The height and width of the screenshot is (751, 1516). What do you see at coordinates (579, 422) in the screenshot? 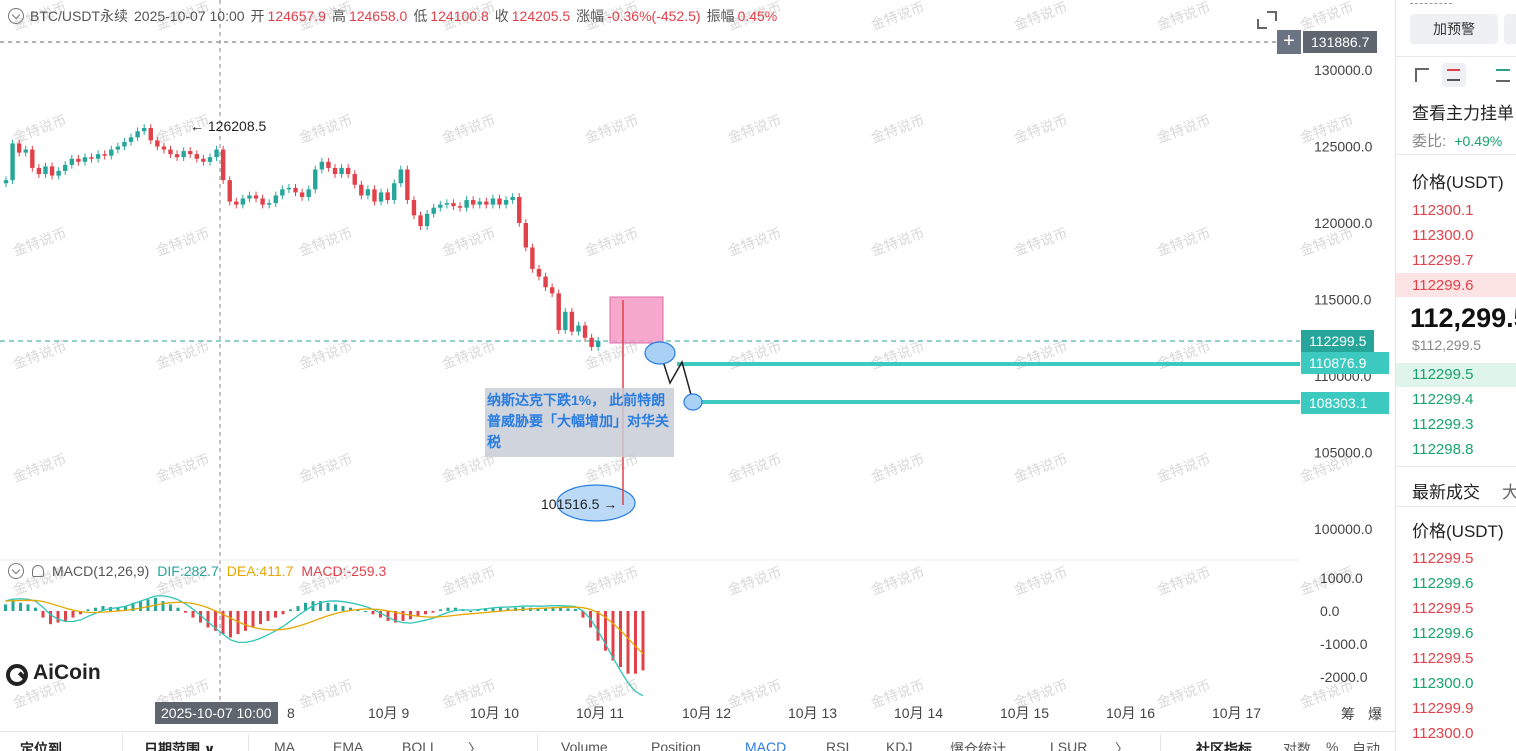
I see `news-annotation: 纳斯达克下跌1%， 此前特朗普威胁要「大幅增加」对华关税` at bounding box center [579, 422].